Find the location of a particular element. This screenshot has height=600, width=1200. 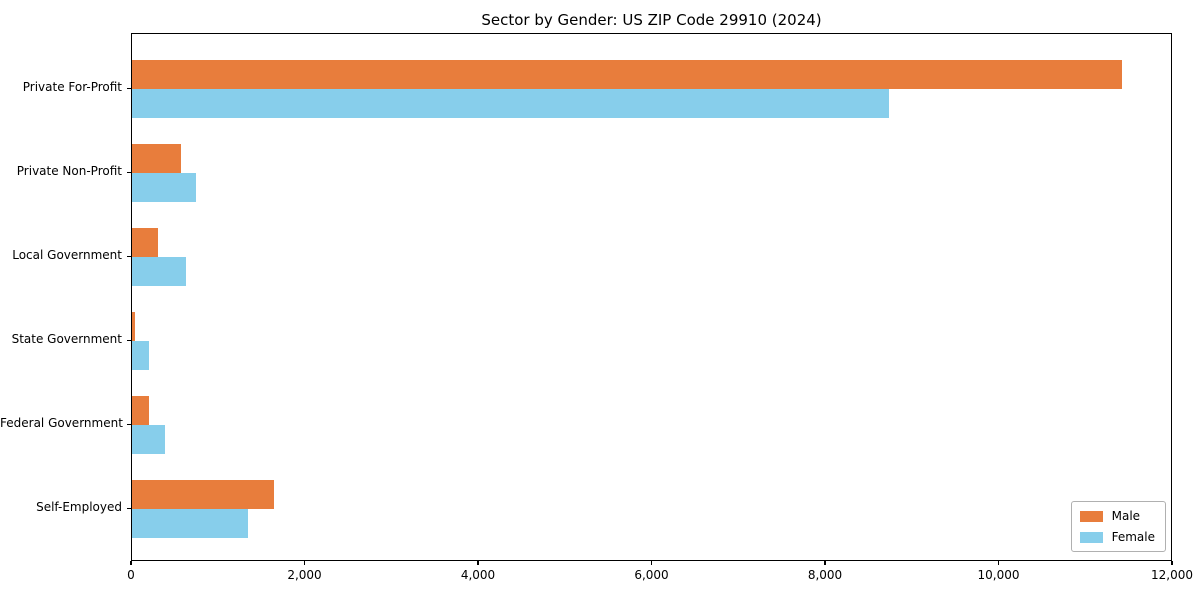

x-tick-label-8-000: 8,000 is located at coordinates (825, 575).